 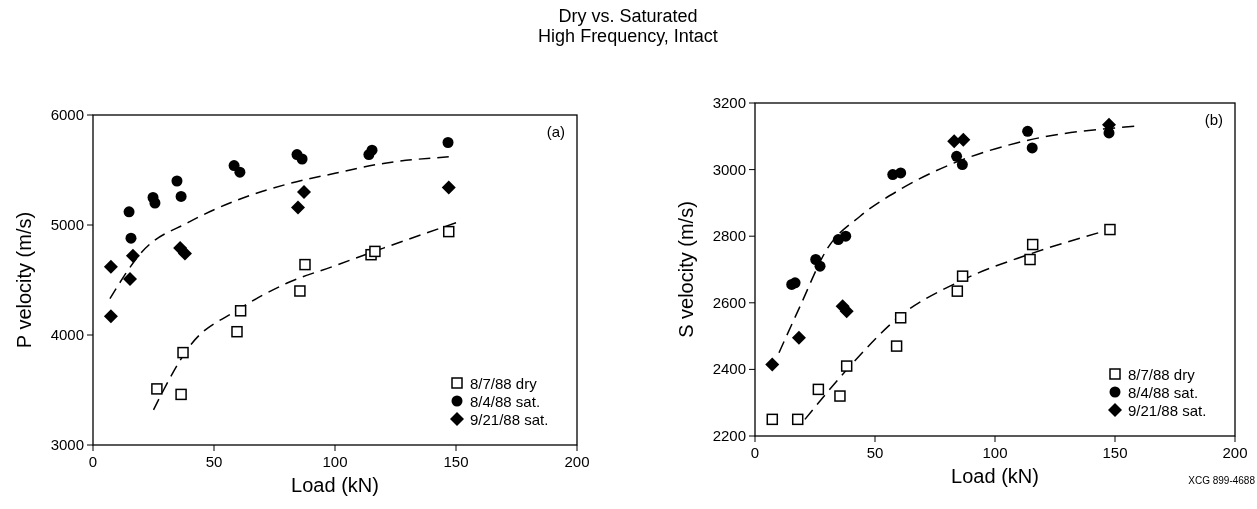 What do you see at coordinates (628, 16) in the screenshot?
I see `text: Dry vs. Saturated` at bounding box center [628, 16].